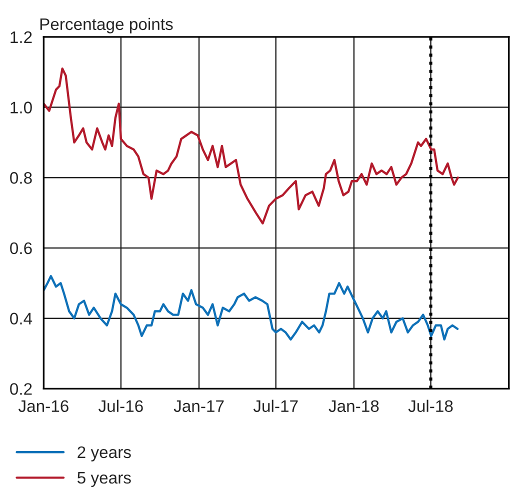 The image size is (514, 492). Describe the element at coordinates (43, 406) in the screenshot. I see `x-tick-label: Jan-16` at that location.